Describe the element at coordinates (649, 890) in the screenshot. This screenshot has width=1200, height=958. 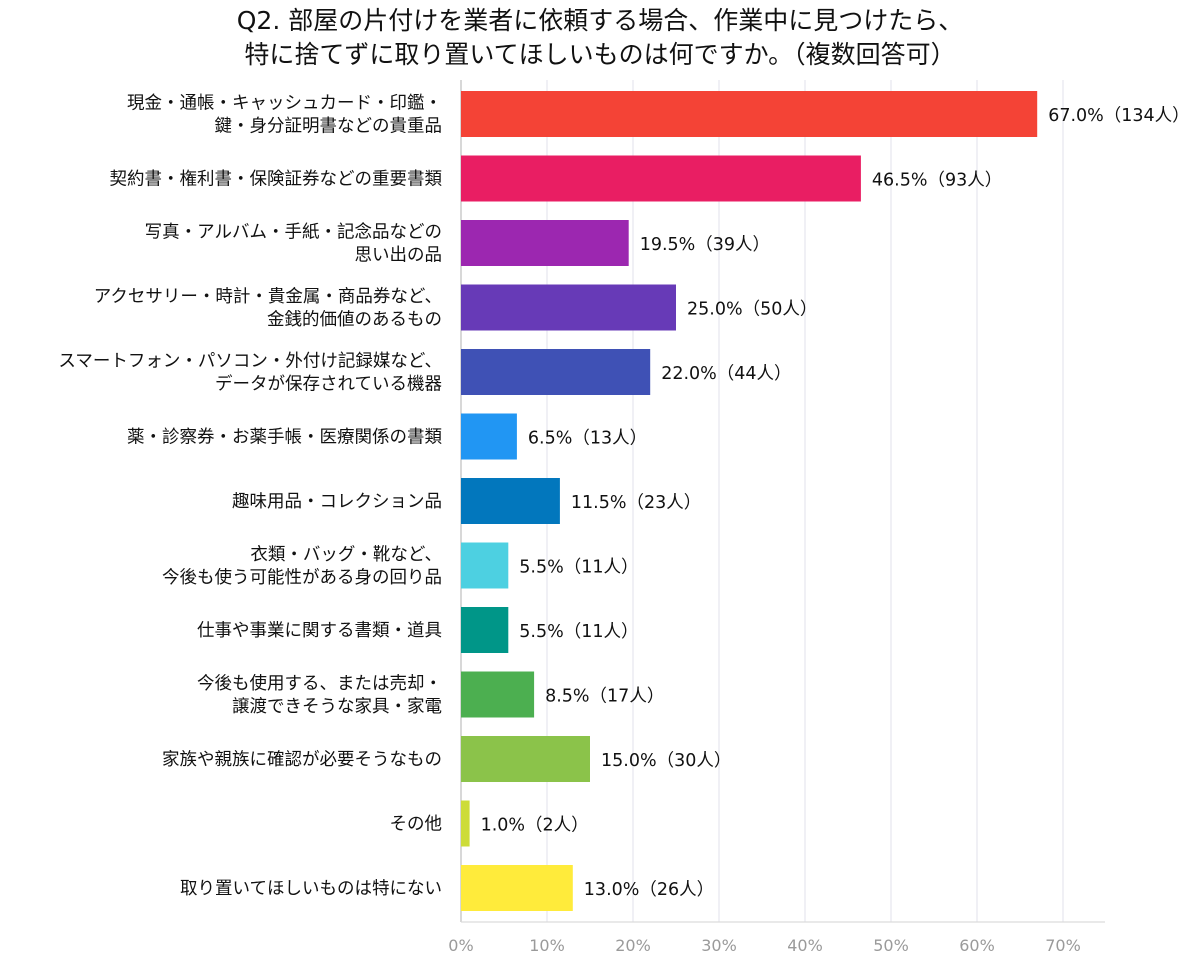
I see `data-label: 13.0%（26人）` at that location.